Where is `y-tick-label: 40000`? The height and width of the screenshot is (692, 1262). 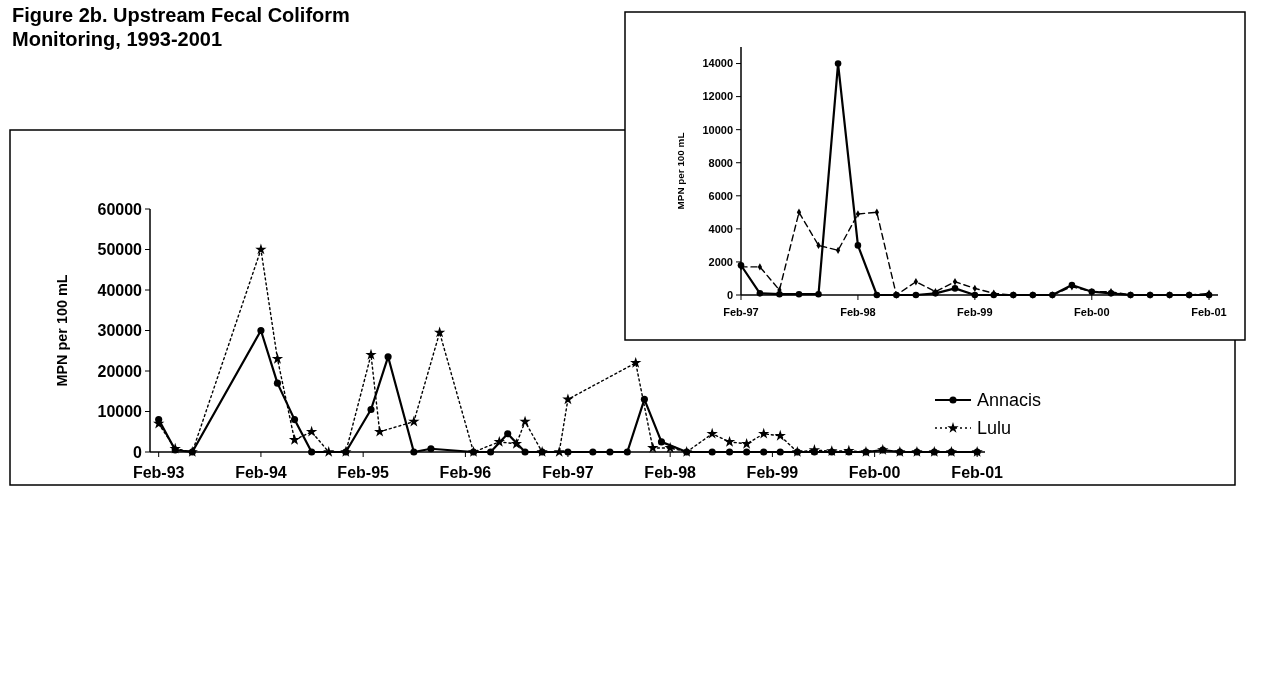 y-tick-label: 40000 is located at coordinates (120, 290).